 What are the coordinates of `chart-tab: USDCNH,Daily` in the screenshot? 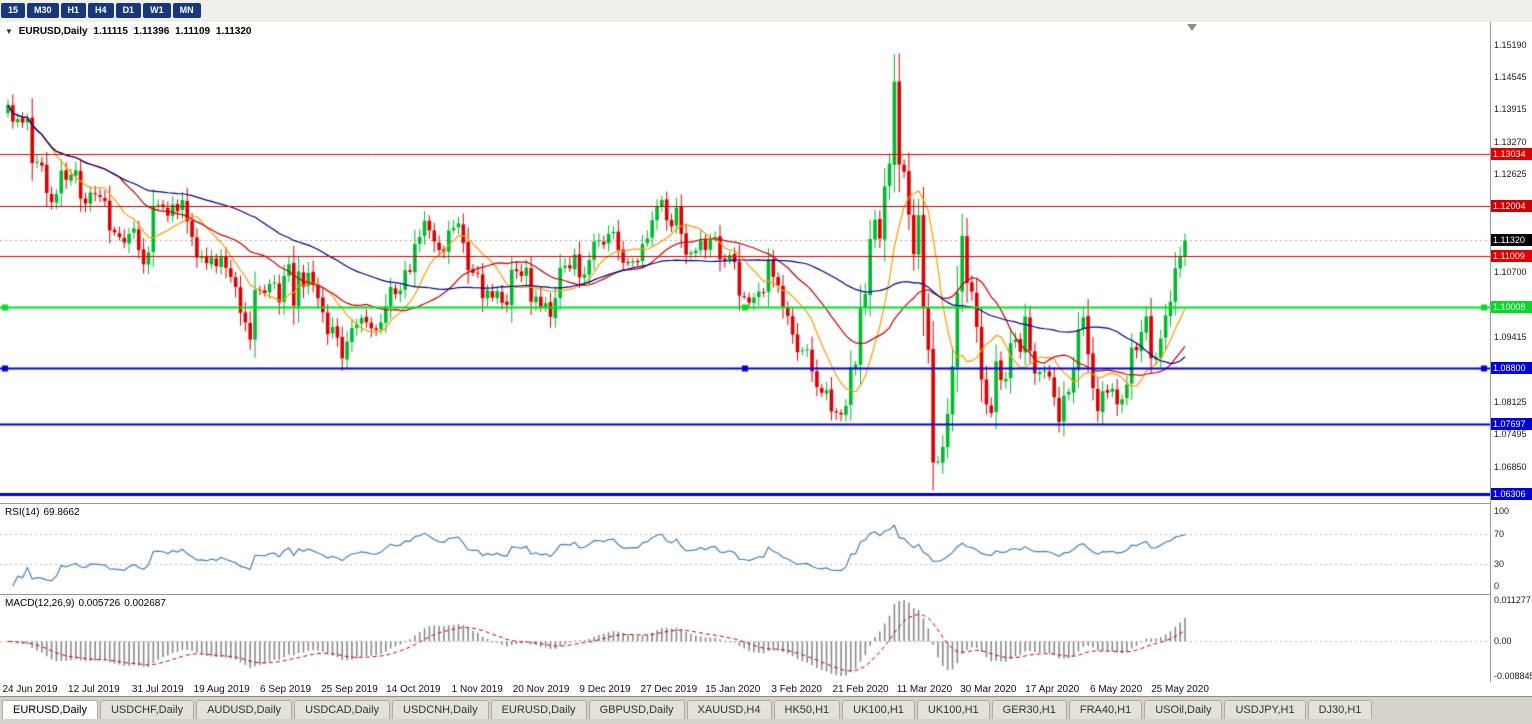 It's located at (440, 709).